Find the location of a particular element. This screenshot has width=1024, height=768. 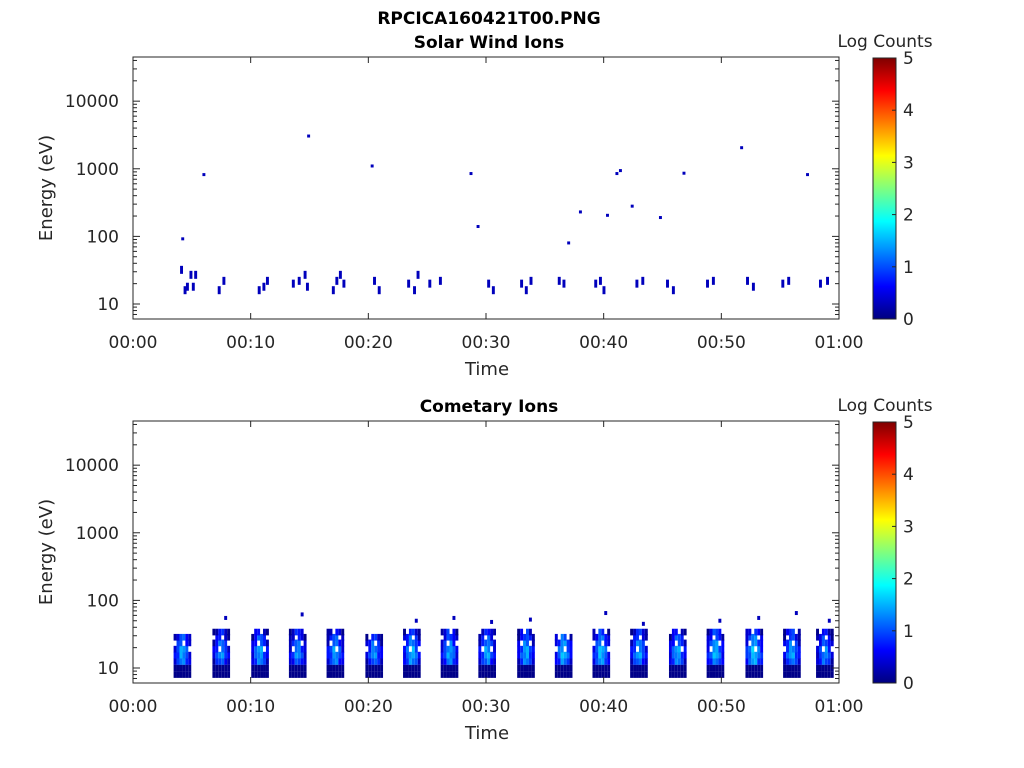

colorbar-tick-label: 4 is located at coordinates (908, 111).